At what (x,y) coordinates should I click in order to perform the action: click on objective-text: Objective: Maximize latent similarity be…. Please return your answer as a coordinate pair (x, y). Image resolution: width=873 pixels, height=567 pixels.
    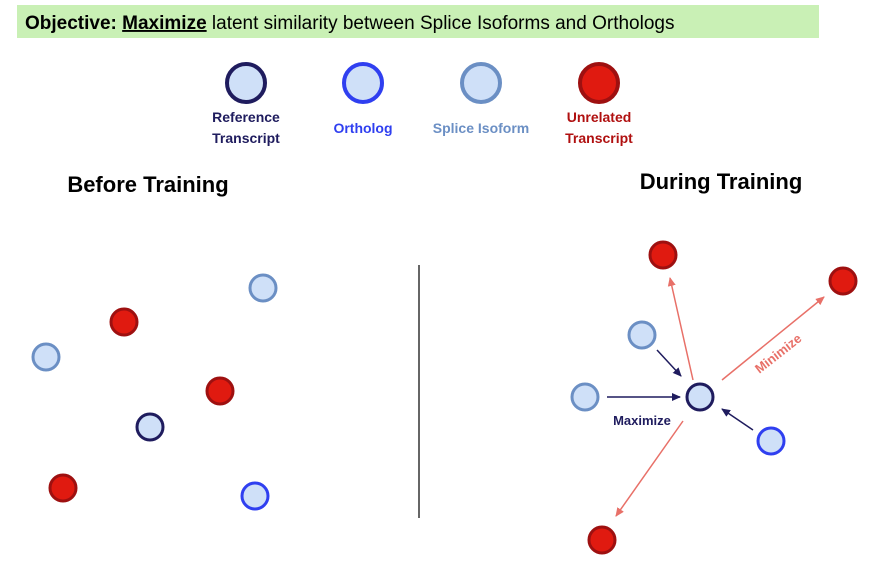
    Looking at the image, I should click on (349, 23).